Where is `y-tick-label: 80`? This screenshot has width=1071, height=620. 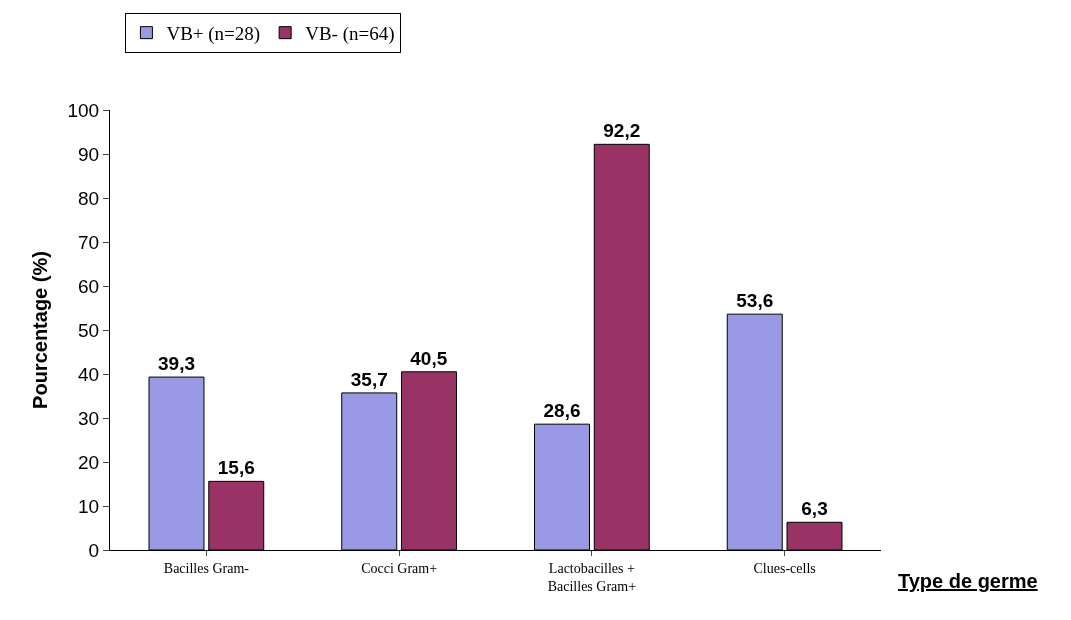
y-tick-label: 80 is located at coordinates (89, 198).